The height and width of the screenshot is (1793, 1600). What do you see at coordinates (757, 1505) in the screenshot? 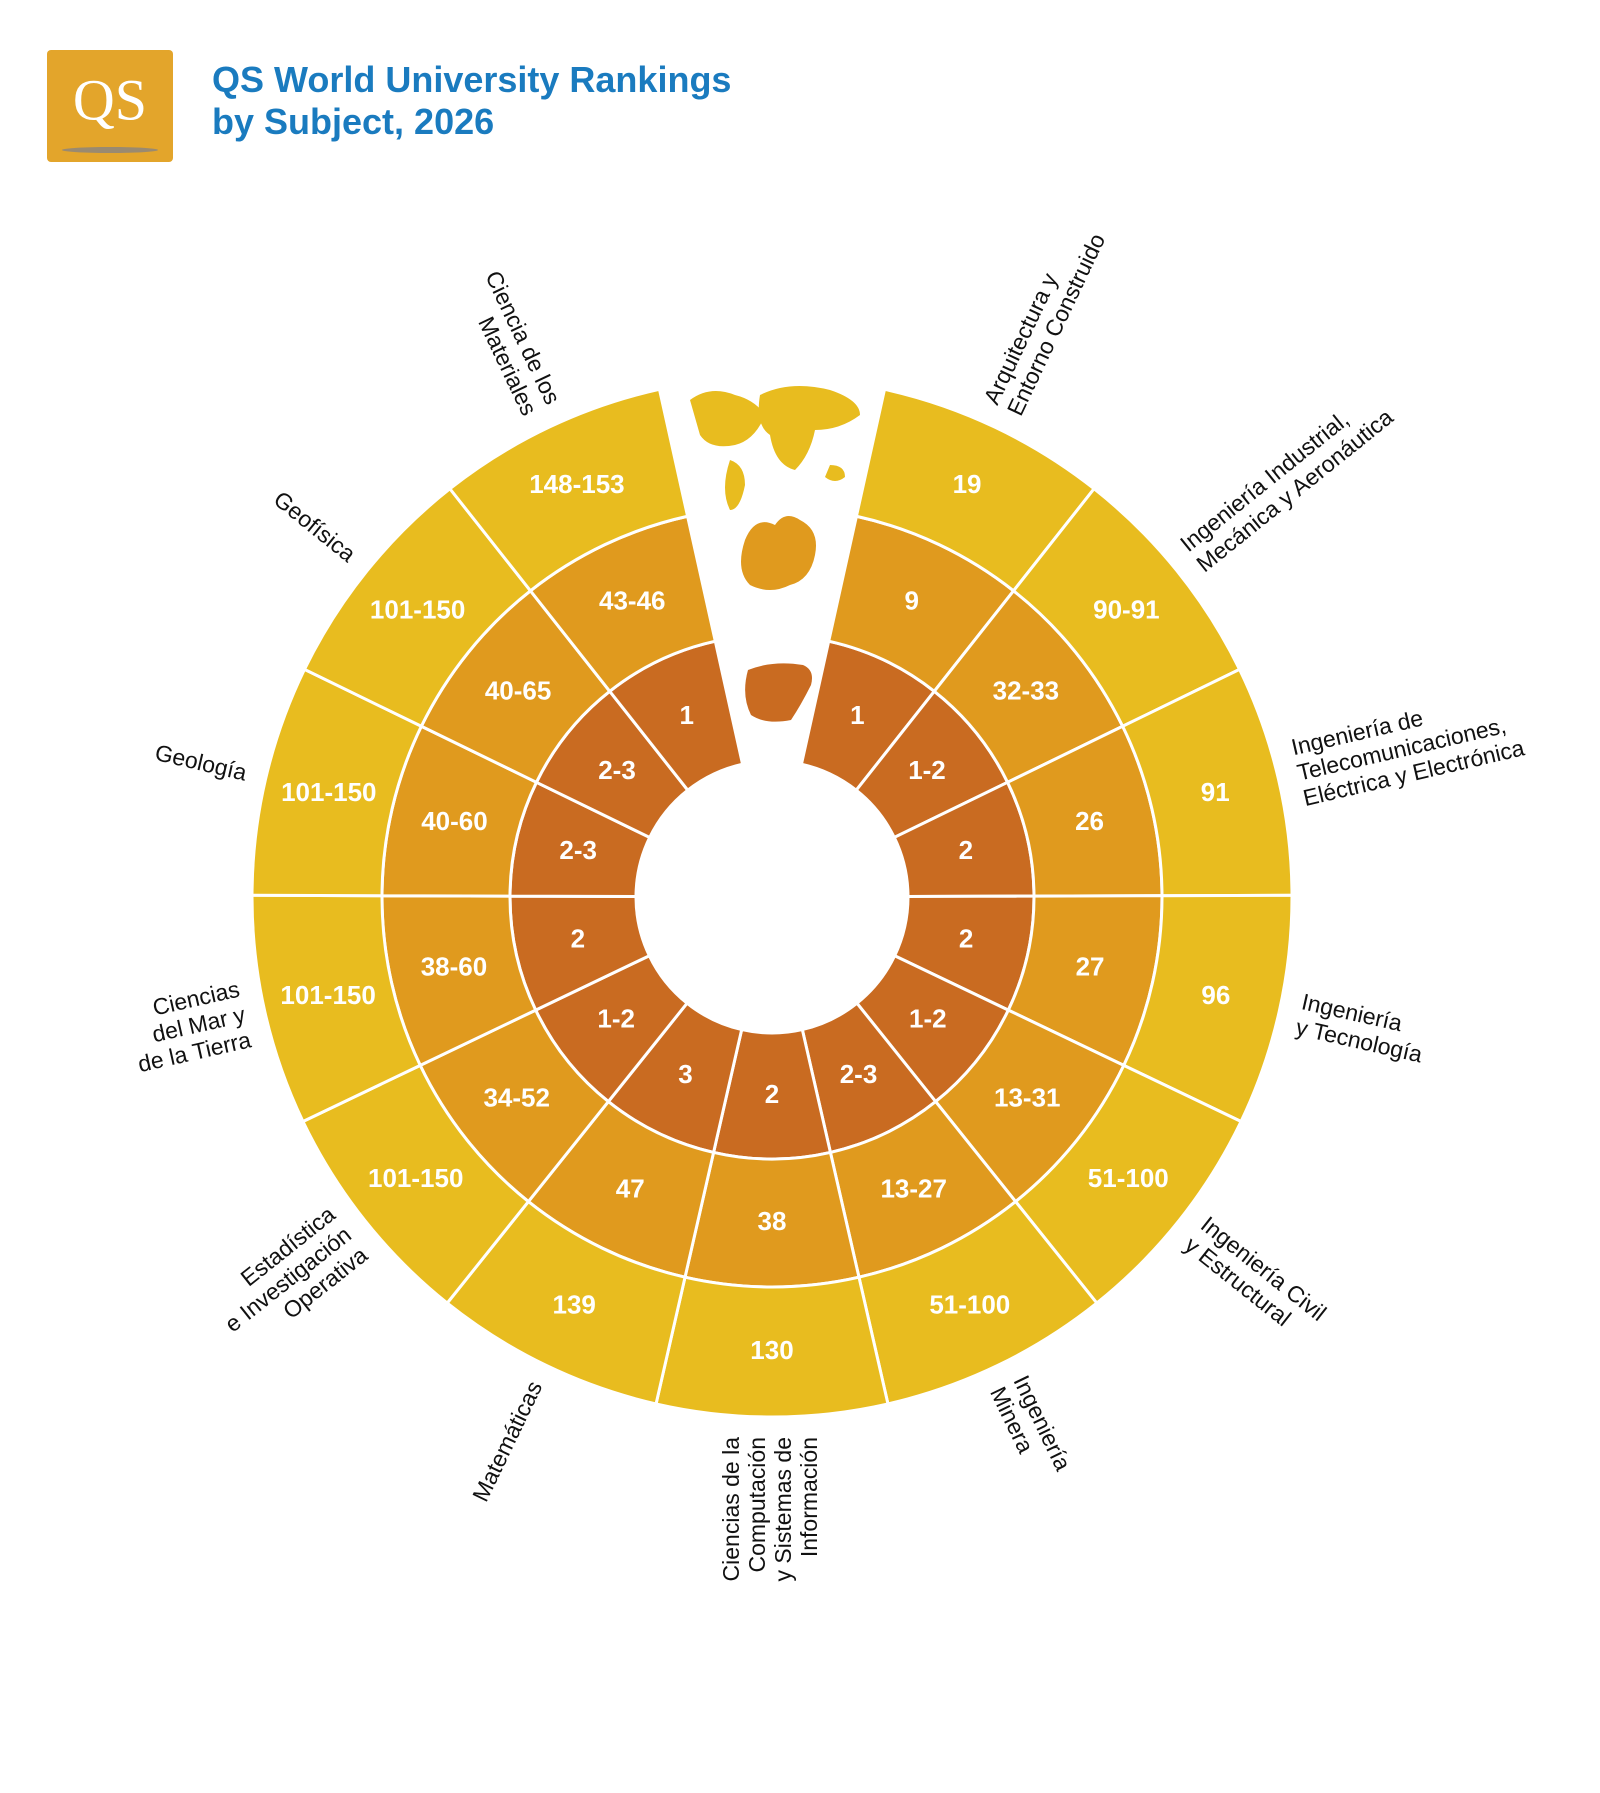
I see `subject-label-line: Computación` at bounding box center [757, 1505].